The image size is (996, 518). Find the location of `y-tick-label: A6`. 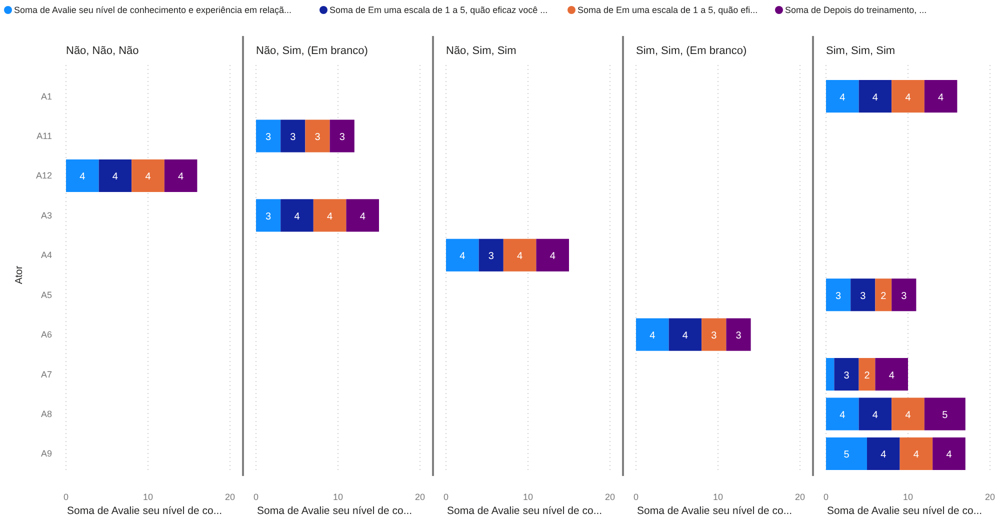

y-tick-label: A6 is located at coordinates (46, 335).